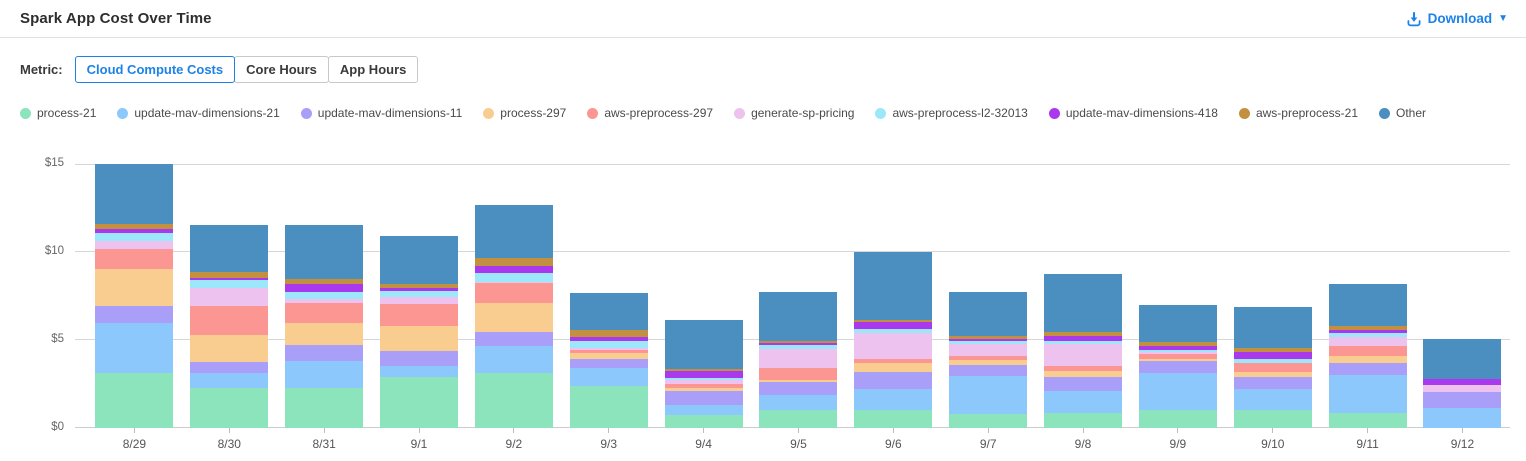  What do you see at coordinates (58, 113) in the screenshot?
I see `legend-item-process-21: process-21` at bounding box center [58, 113].